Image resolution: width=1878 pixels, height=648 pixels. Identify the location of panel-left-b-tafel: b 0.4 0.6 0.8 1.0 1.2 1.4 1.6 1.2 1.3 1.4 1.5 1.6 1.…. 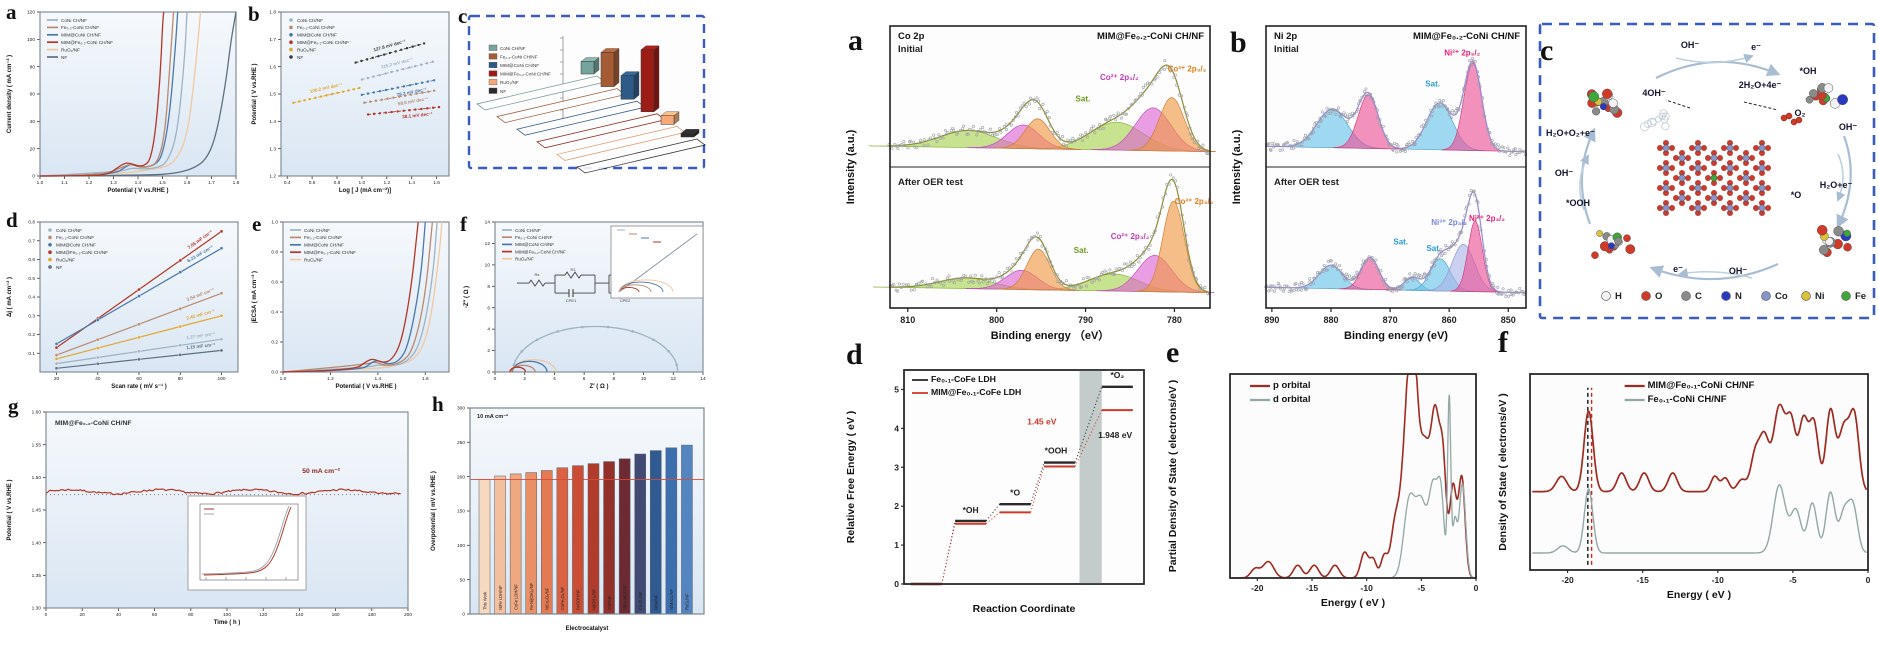
(352, 105).